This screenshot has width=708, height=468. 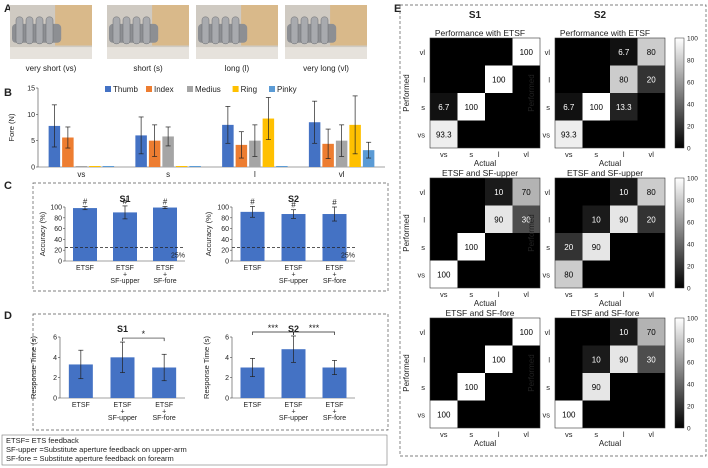 What do you see at coordinates (144, 334) in the screenshot?
I see `significance-label: *` at bounding box center [144, 334].